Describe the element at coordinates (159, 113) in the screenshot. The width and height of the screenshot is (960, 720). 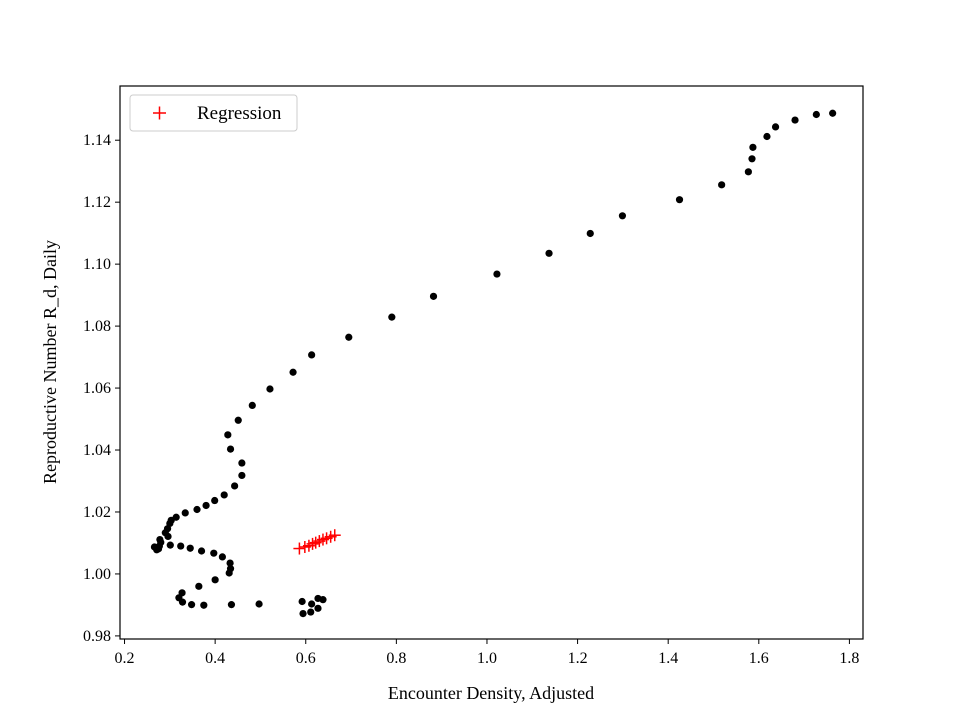
I see `legend-marker-regression` at that location.